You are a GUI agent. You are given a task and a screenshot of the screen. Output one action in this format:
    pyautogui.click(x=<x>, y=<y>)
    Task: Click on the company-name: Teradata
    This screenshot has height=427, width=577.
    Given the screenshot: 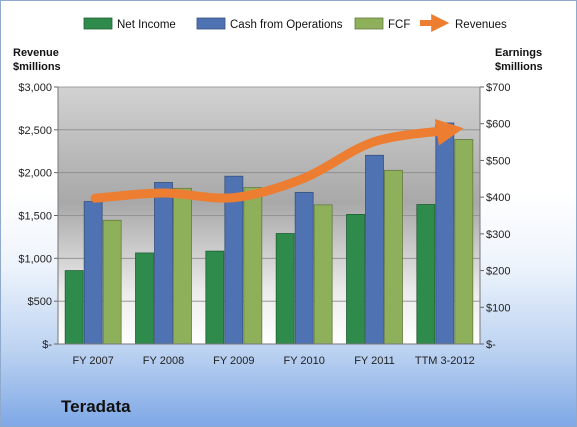 What is the action you would take?
    pyautogui.click(x=96, y=406)
    